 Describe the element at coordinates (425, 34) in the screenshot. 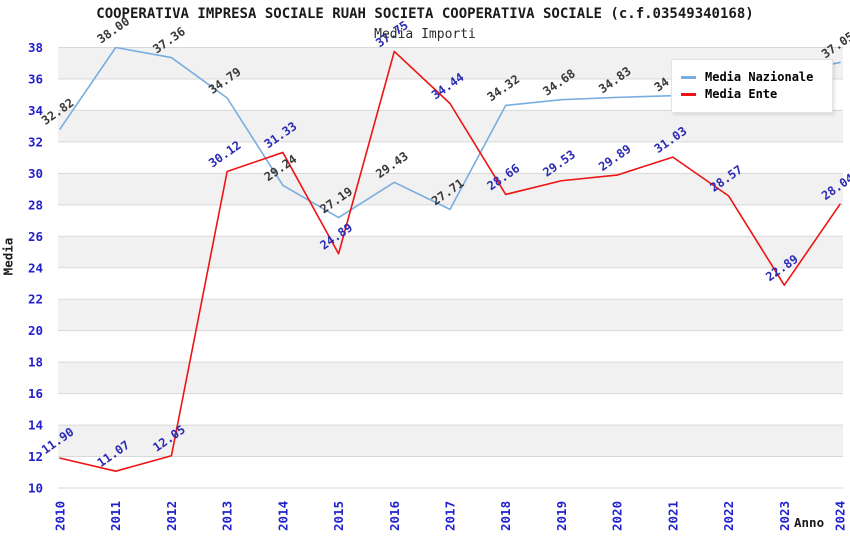

I see `chart-subtitle: Media Importi` at that location.